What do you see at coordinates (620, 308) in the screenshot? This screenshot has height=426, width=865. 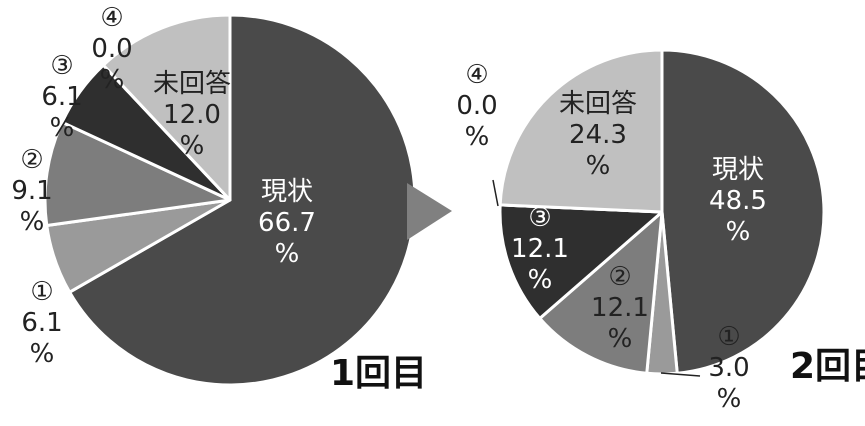 I see `slice-label: ② 12.1%` at bounding box center [620, 308].